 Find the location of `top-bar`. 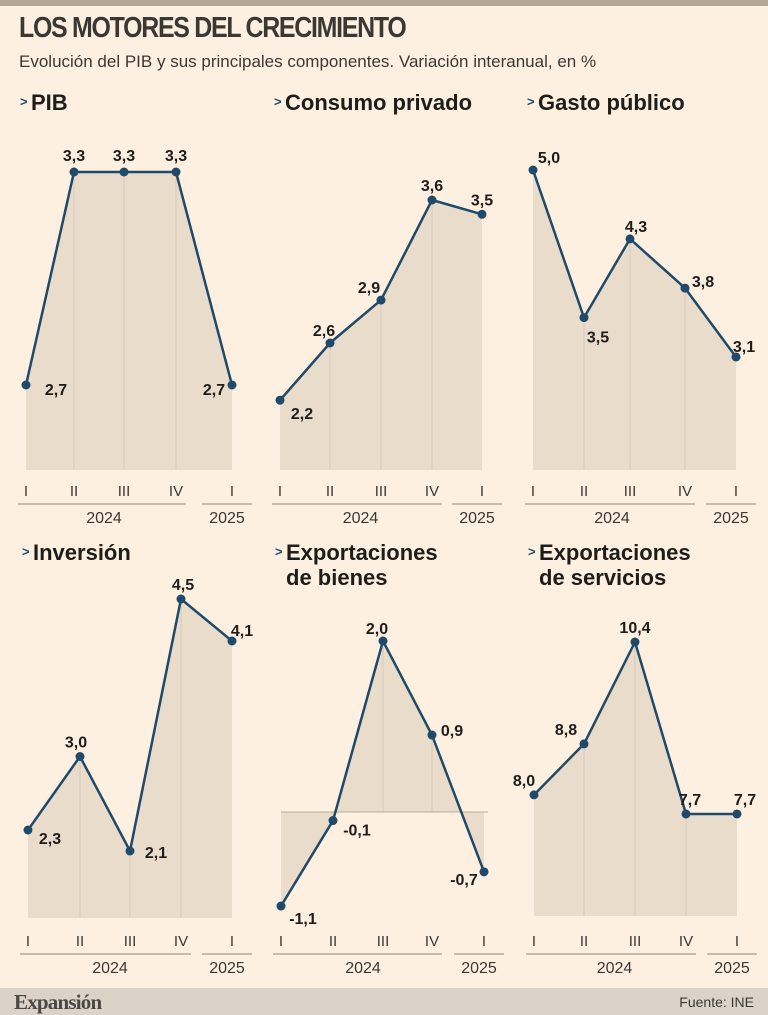

top-bar is located at coordinates (384, 3).